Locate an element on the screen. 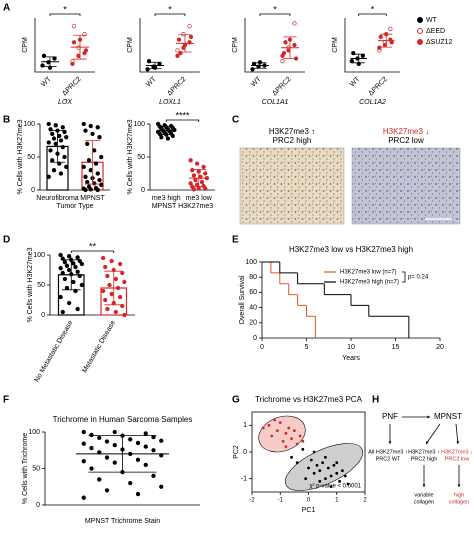 Image resolution: width=474 pixels, height=536 pixels. y-tick-label: 60 is located at coordinates (253, 292).